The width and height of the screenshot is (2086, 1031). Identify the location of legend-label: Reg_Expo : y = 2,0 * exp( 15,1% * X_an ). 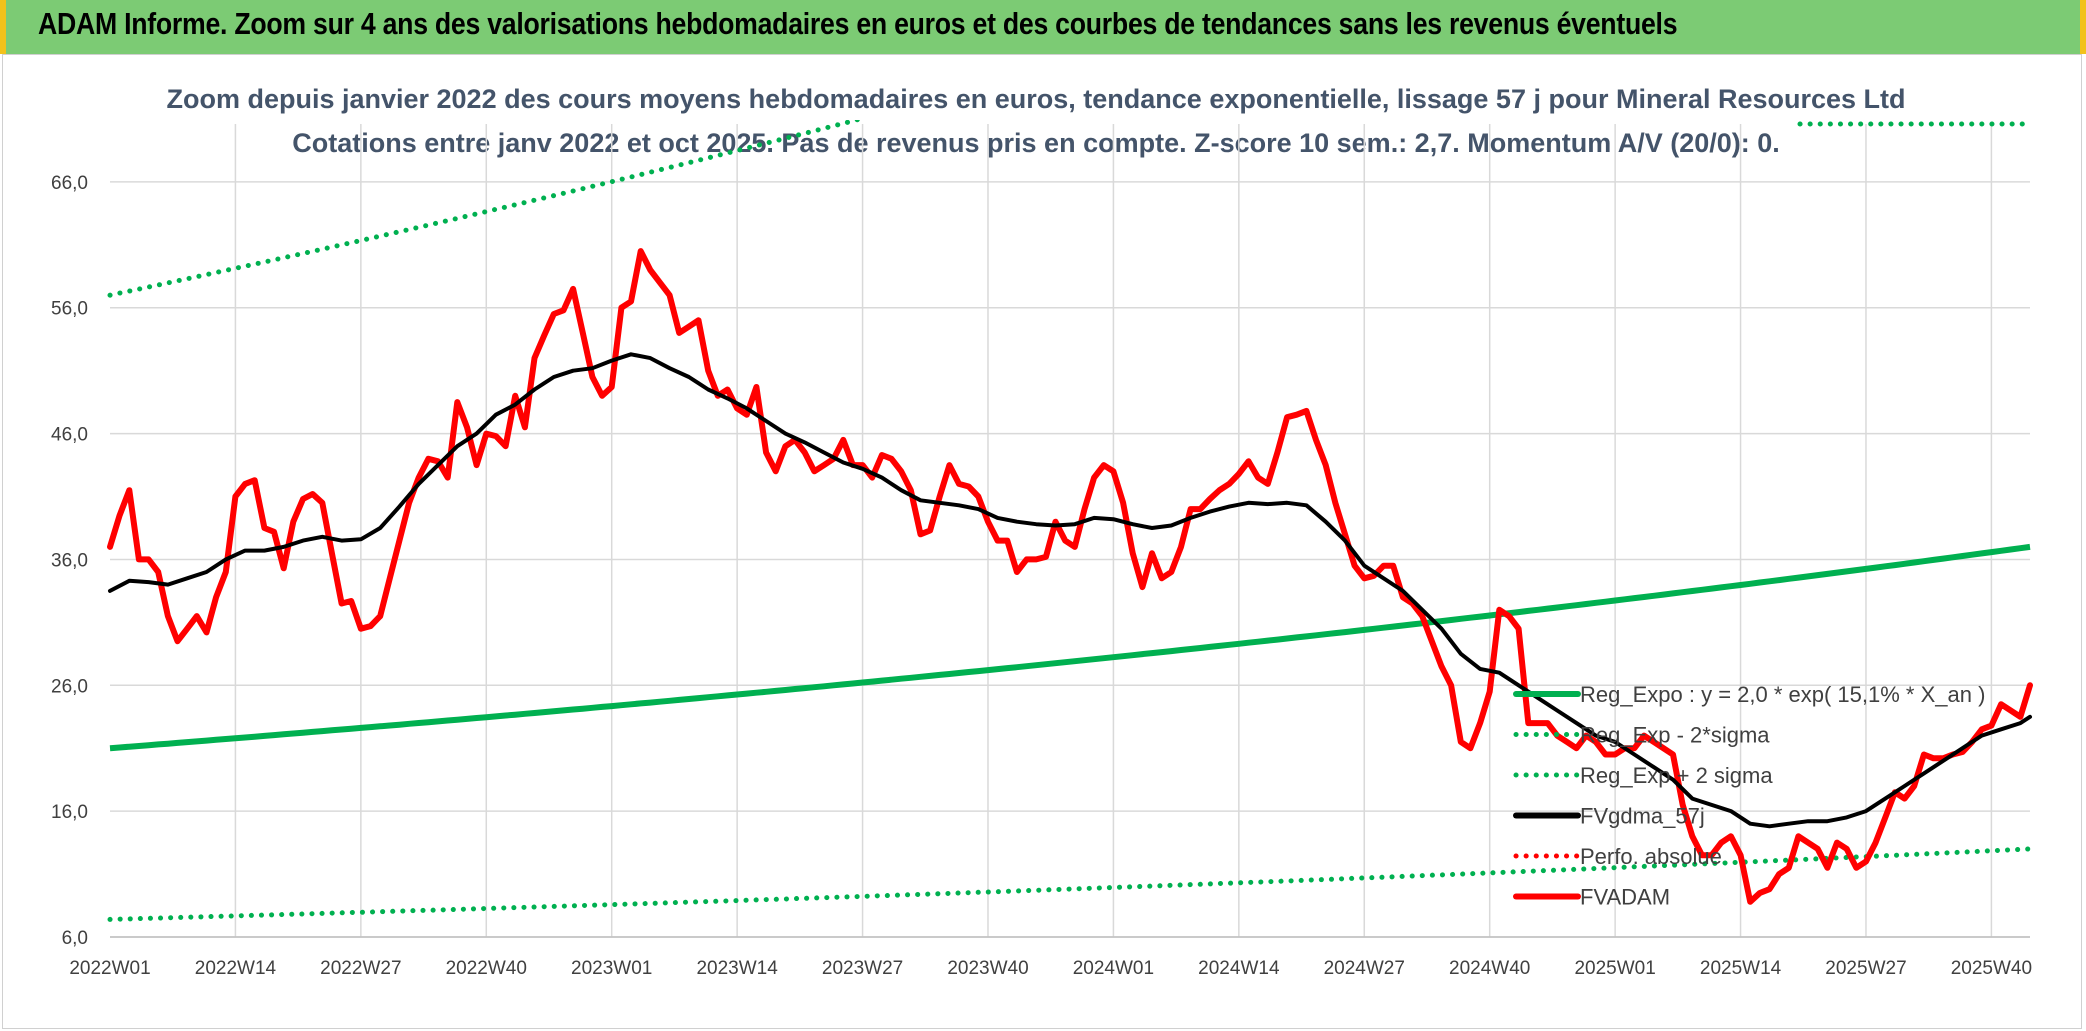
(1782, 694).